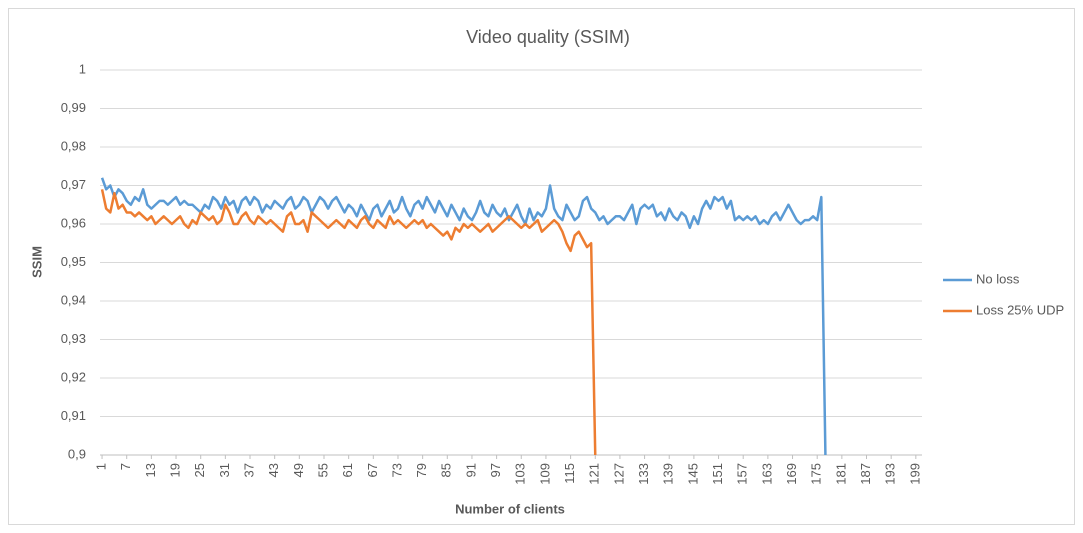 This screenshot has width=1083, height=533. What do you see at coordinates (717, 474) in the screenshot?
I see `x-tick-label: 151` at bounding box center [717, 474].